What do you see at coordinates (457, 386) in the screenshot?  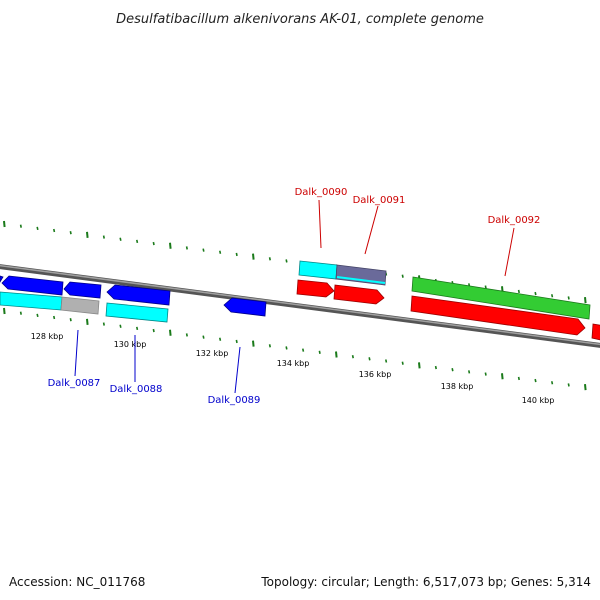 I see `axis-label: 138 kbp` at bounding box center [457, 386].